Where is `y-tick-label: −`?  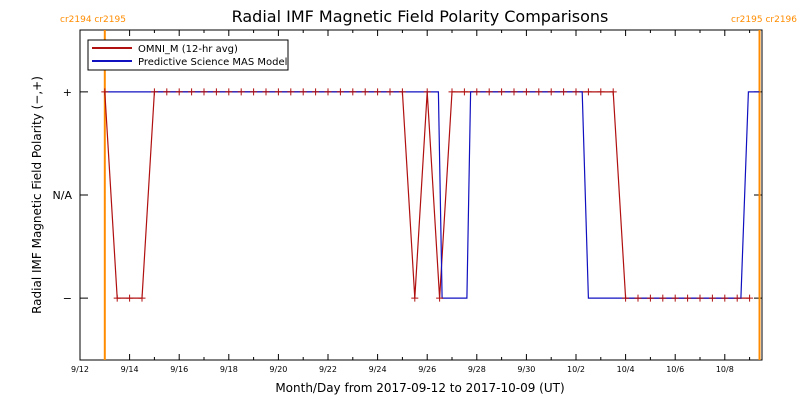
y-tick-label: − is located at coordinates (67, 298).